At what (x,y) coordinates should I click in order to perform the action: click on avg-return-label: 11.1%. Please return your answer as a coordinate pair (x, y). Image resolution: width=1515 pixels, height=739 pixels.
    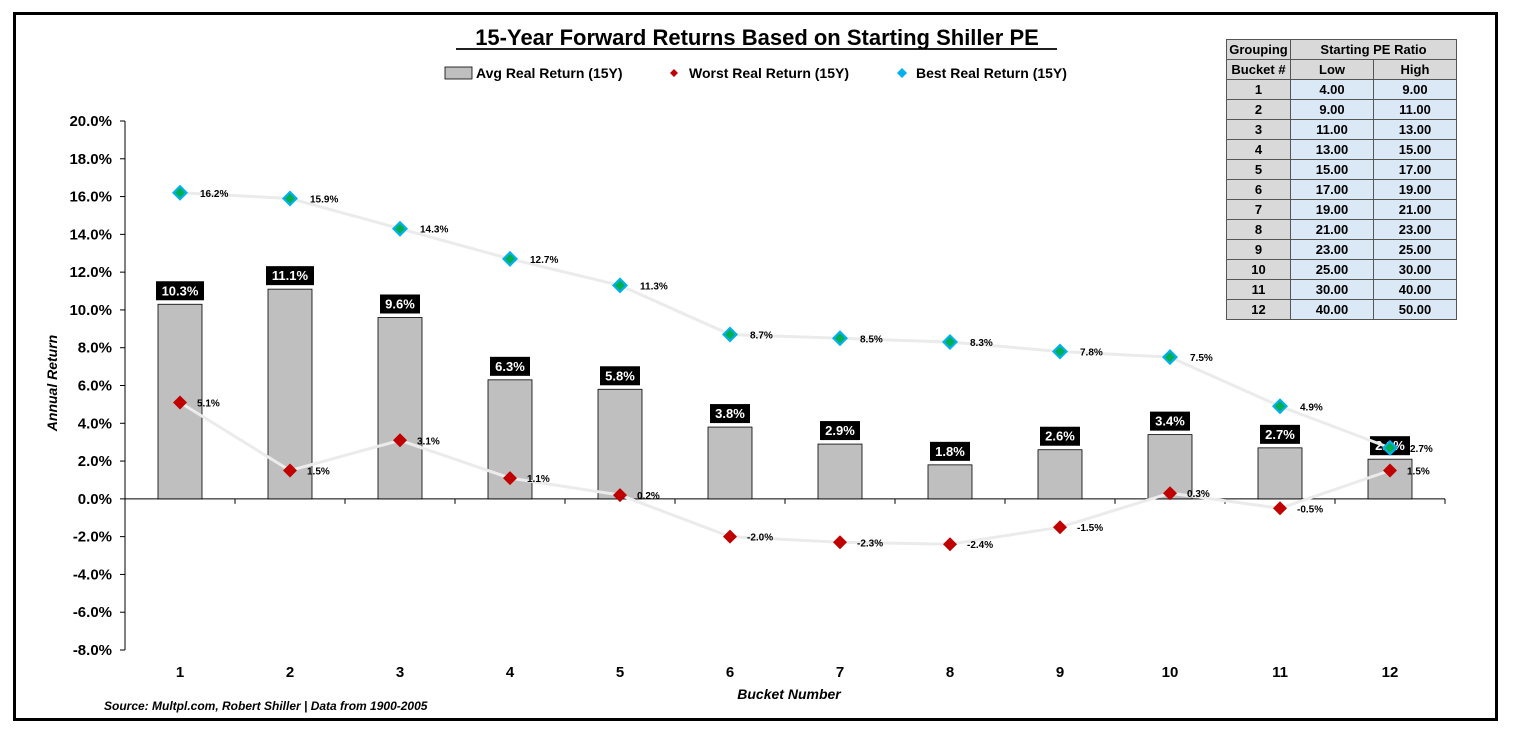
    Looking at the image, I should click on (290, 275).